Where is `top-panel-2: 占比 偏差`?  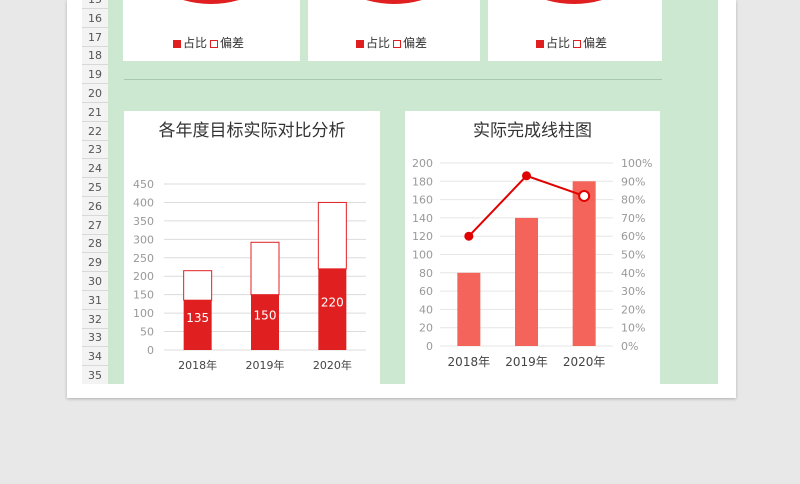 top-panel-2: 占比 偏差 is located at coordinates (394, 30).